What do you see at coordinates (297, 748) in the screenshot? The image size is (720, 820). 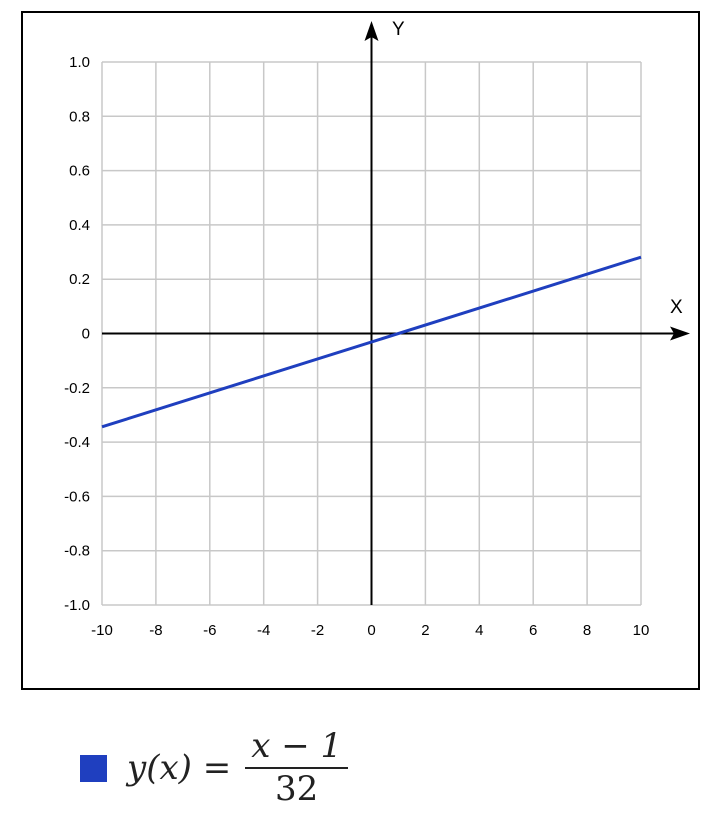 I see `formula-numerator: x − 1` at bounding box center [297, 748].